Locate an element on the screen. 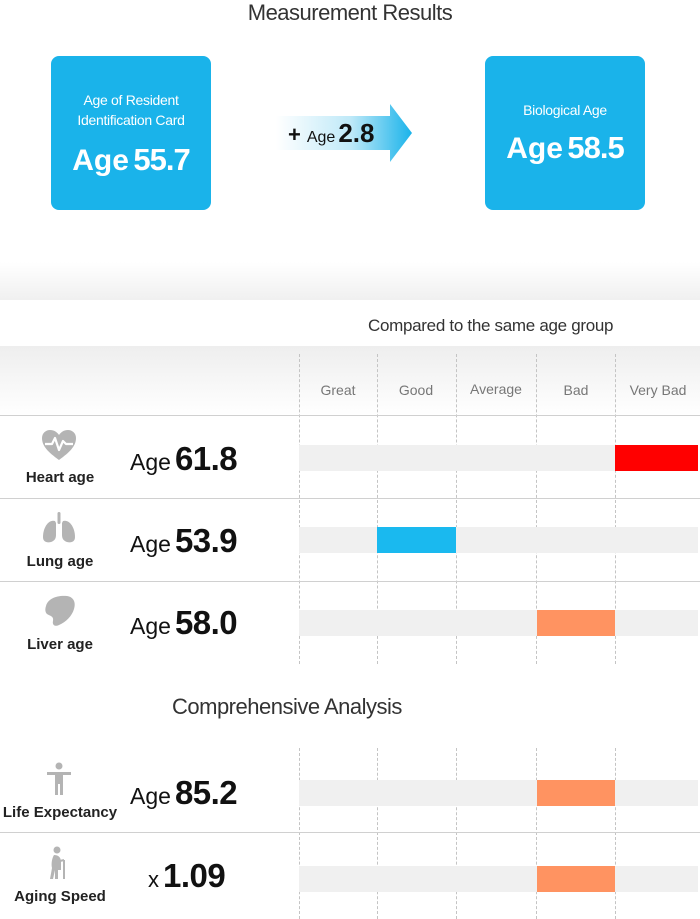 The width and height of the screenshot is (700, 919). comprehensive-value: x 1.09 is located at coordinates (178, 876).